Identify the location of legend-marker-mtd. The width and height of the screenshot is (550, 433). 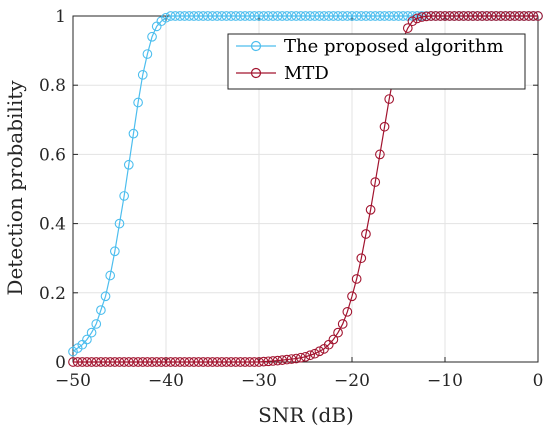
(256, 73).